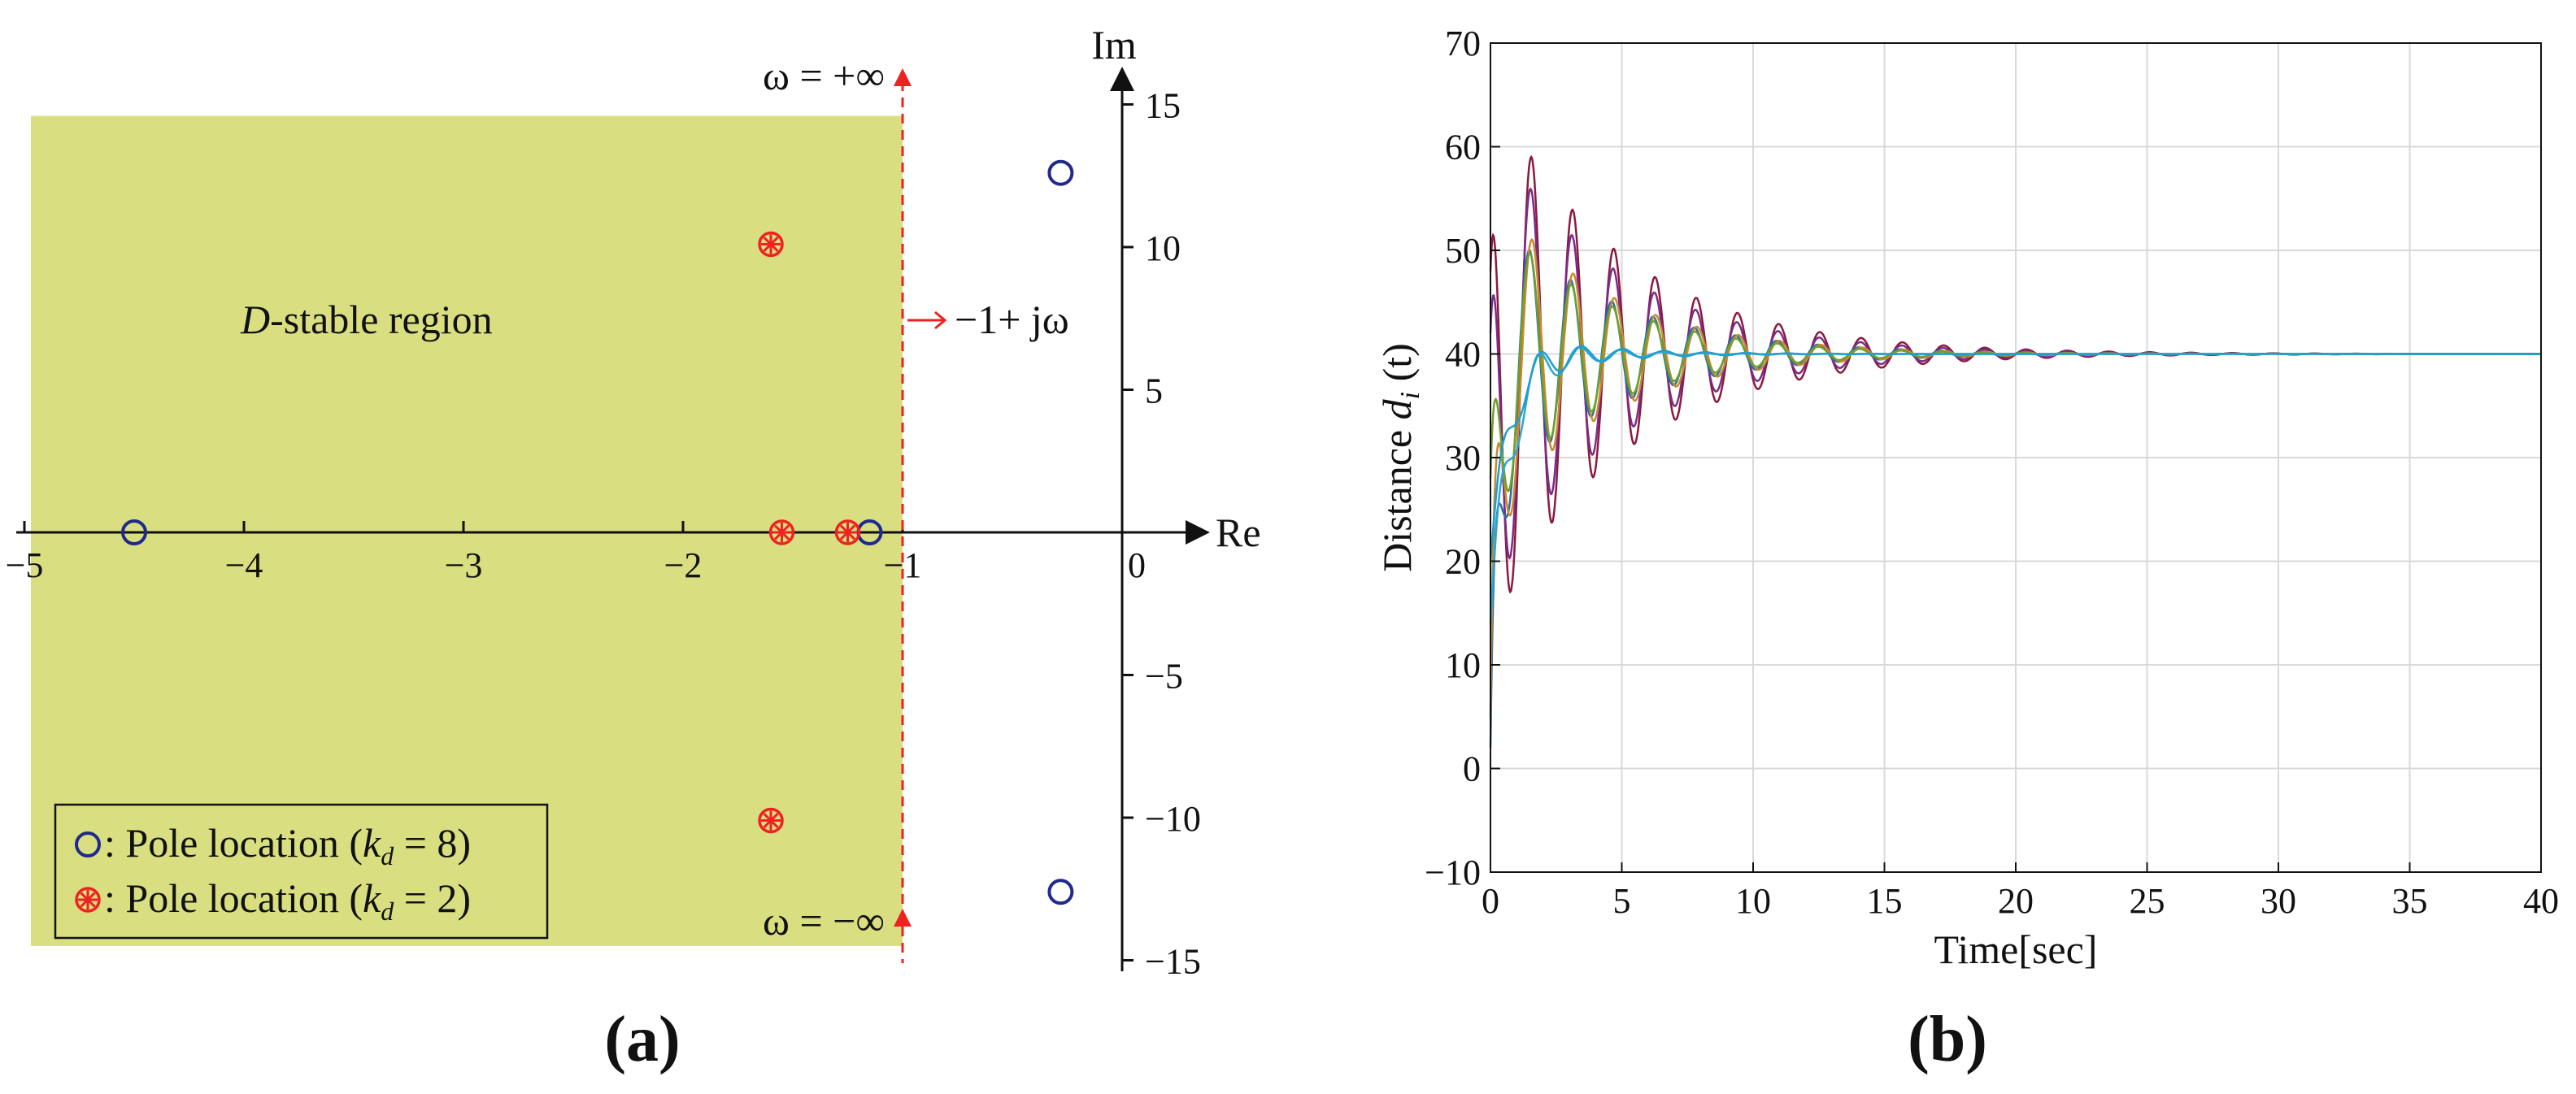  Describe the element at coordinates (1114, 44) in the screenshot. I see `im-axis-label: Im` at that location.